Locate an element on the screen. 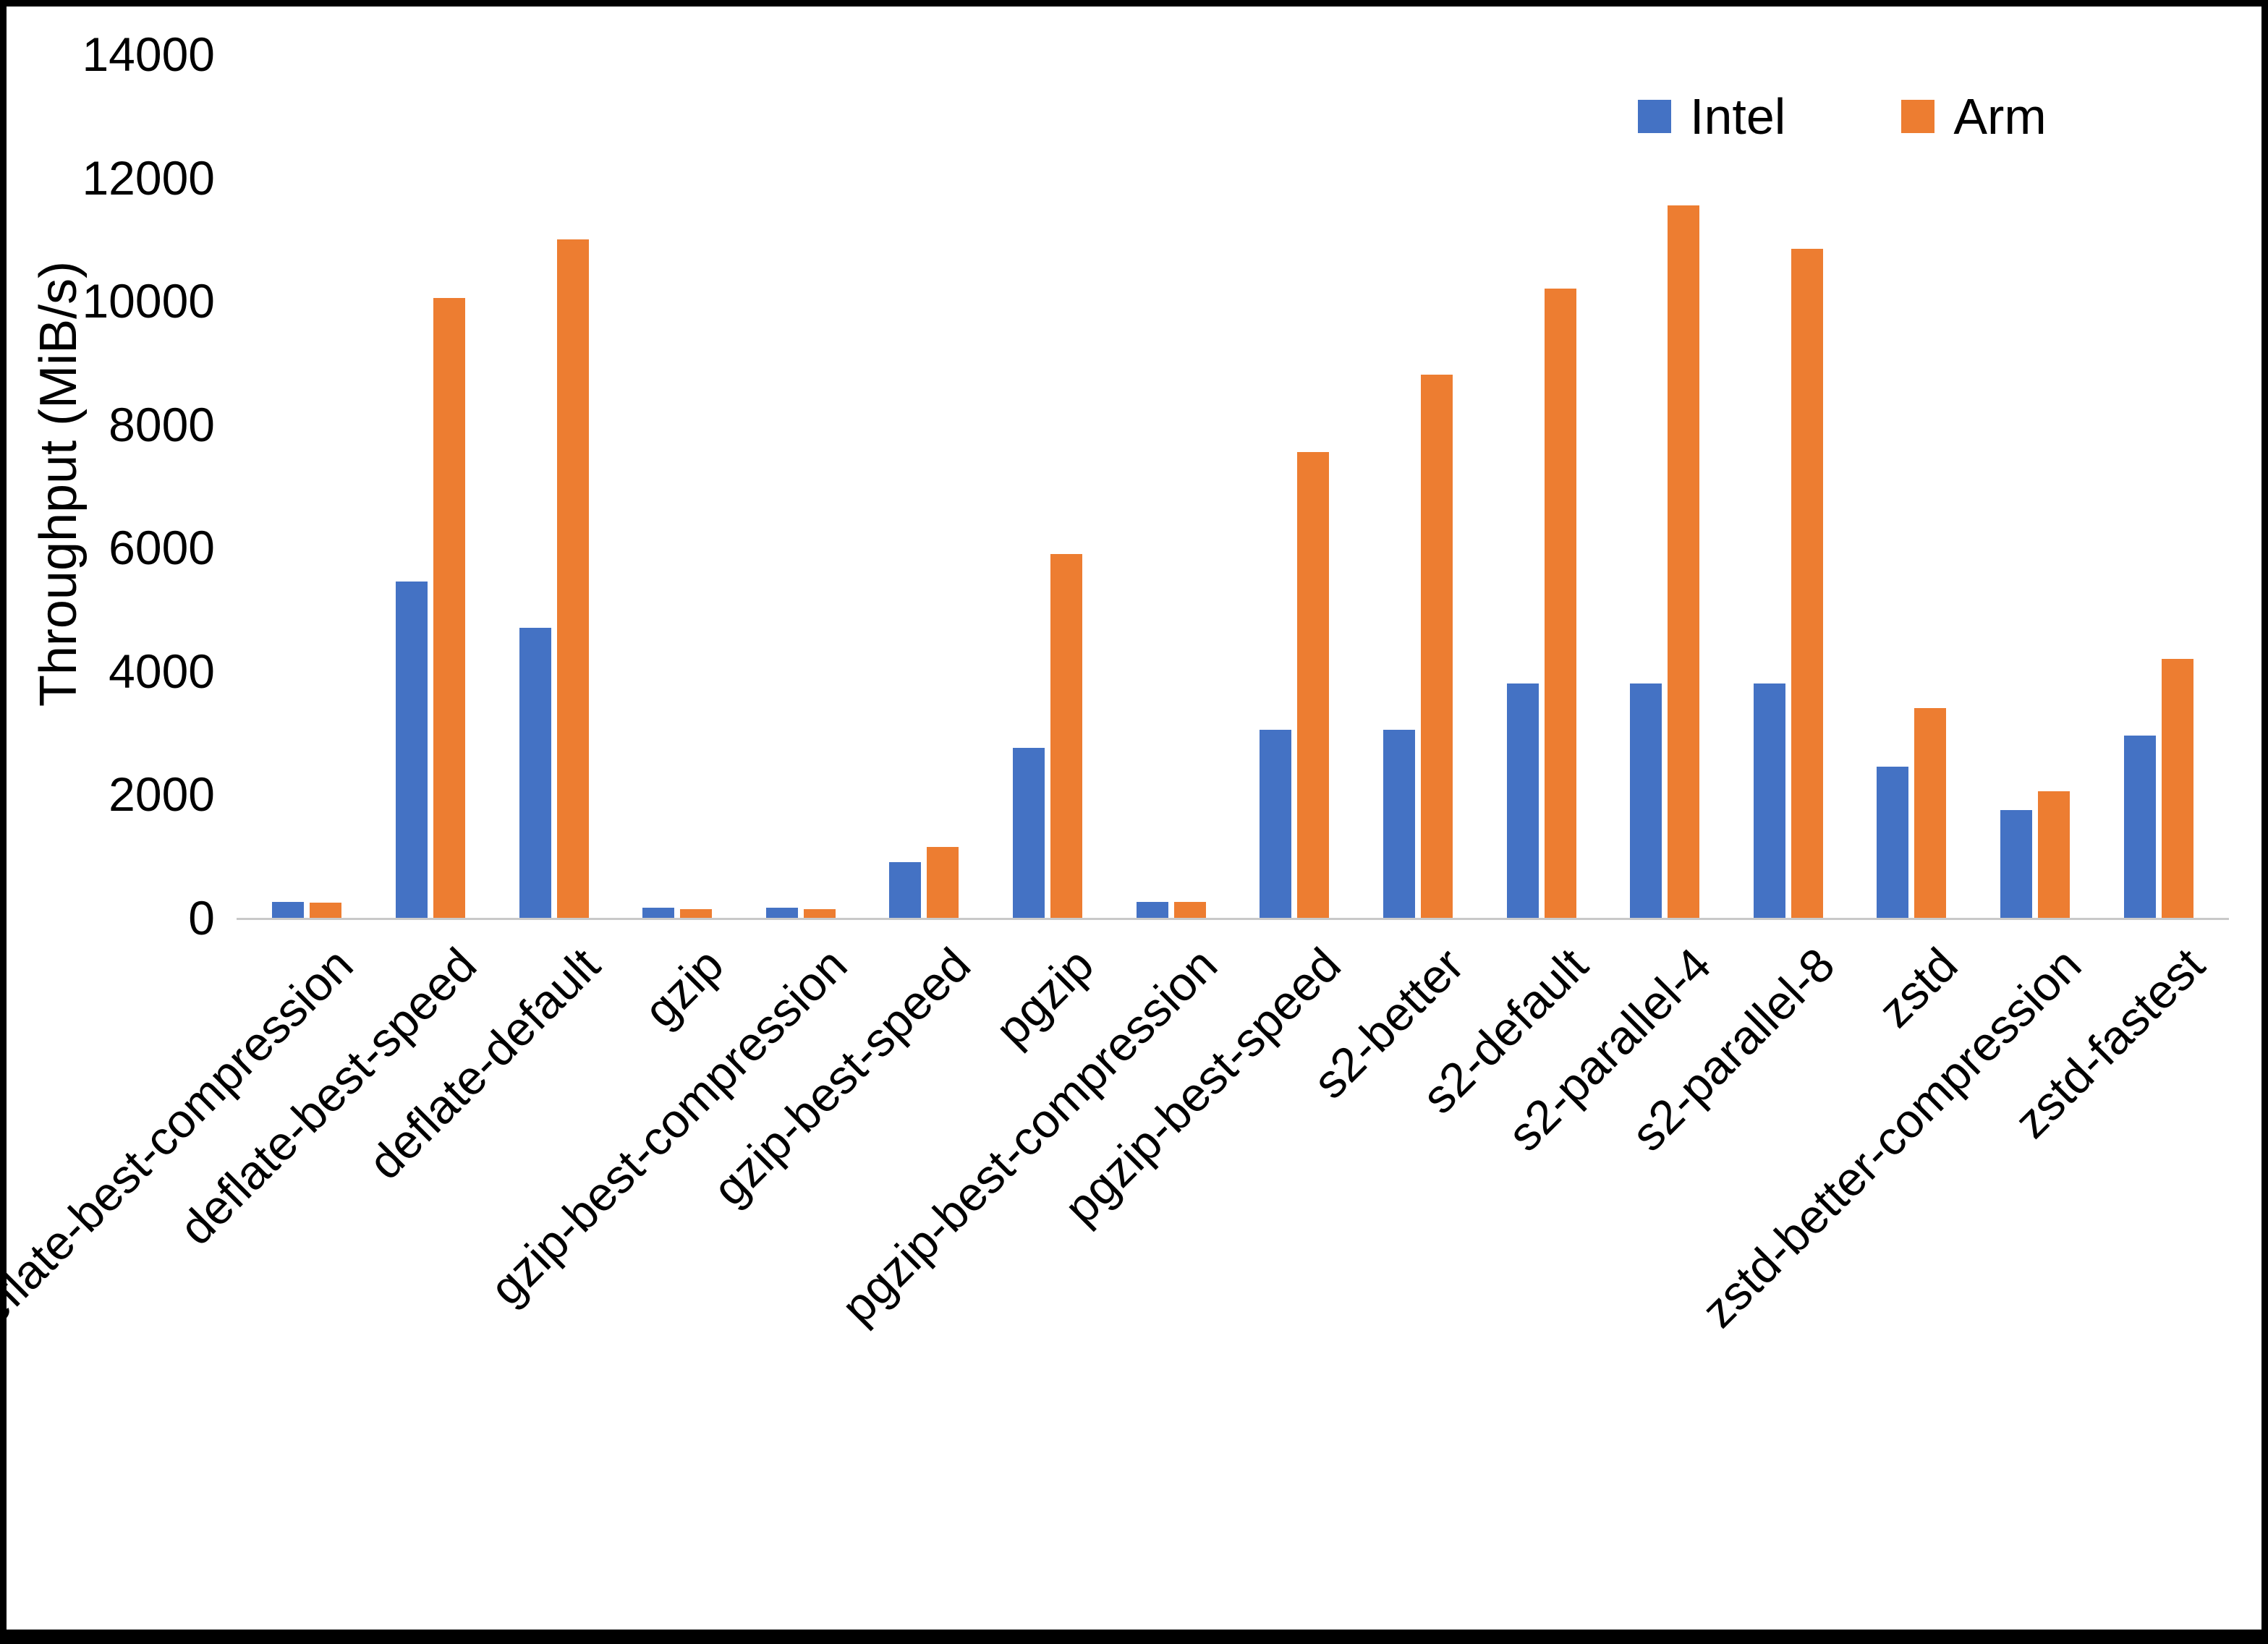 This screenshot has width=2268, height=1644. bar-intel-deflate-best-speed is located at coordinates (412, 750).